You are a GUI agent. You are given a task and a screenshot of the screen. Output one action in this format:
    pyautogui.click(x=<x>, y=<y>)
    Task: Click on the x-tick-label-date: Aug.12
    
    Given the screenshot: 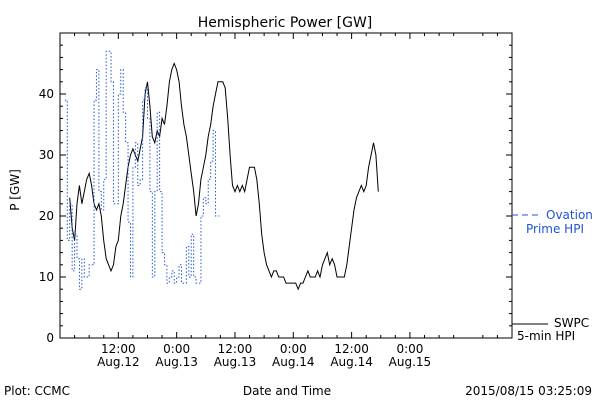 What is the action you would take?
    pyautogui.click(x=118, y=362)
    